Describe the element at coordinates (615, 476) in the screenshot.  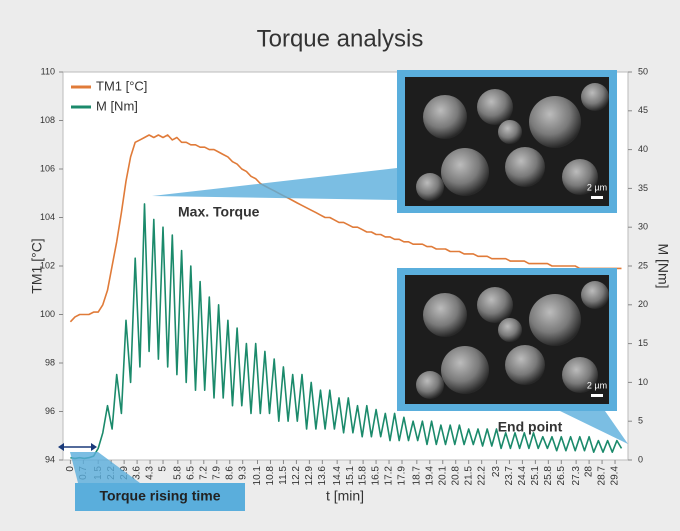
I see `x-tick-label: 29.4` at that location.